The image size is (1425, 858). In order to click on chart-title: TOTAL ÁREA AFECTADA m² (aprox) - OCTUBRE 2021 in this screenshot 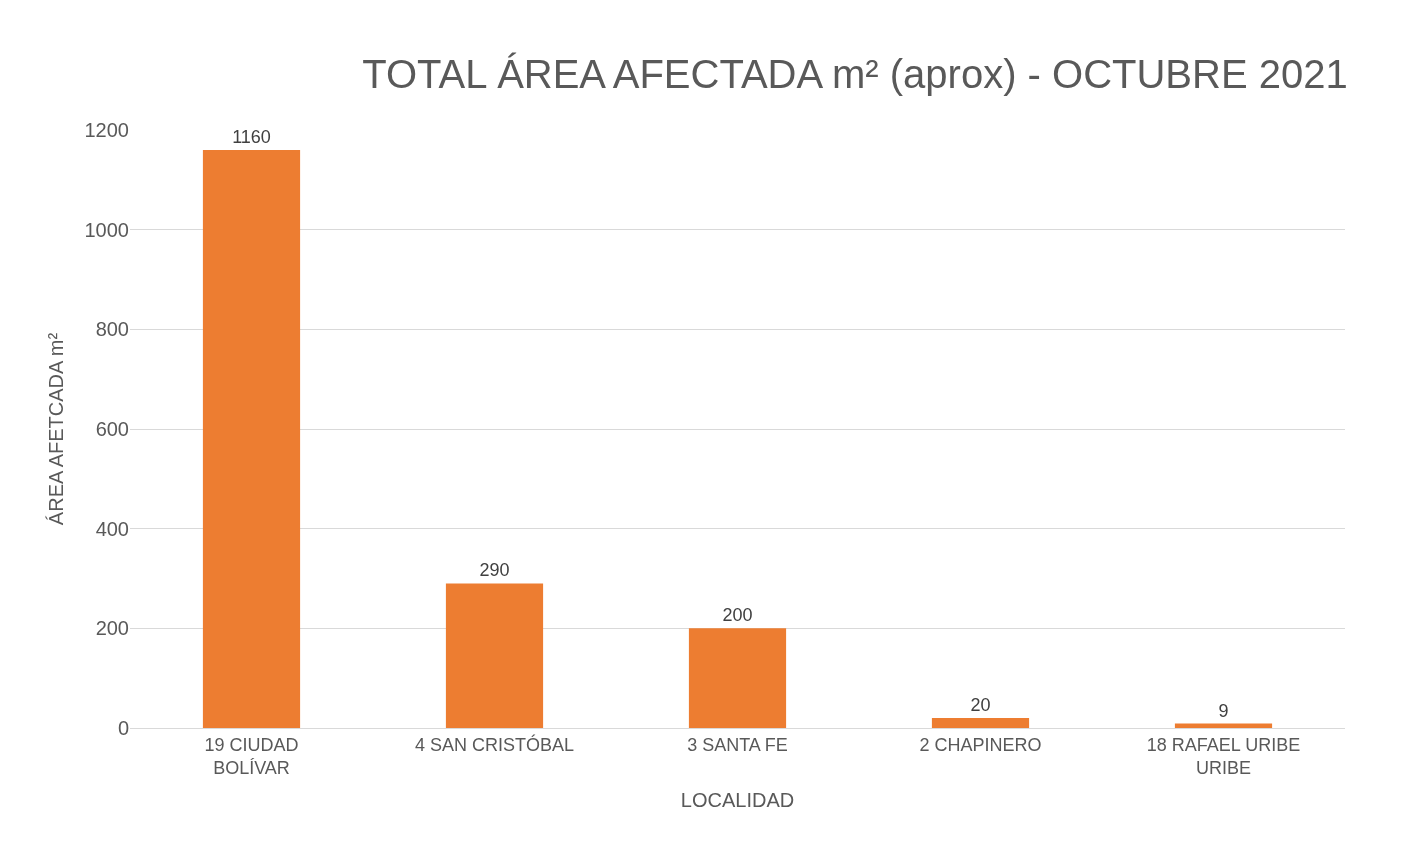, I will do `click(855, 74)`.